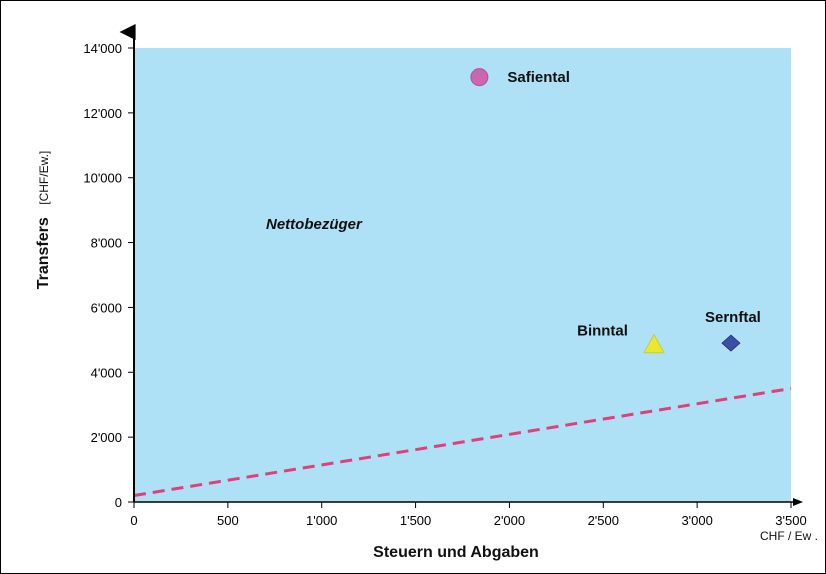 The width and height of the screenshot is (826, 574). What do you see at coordinates (118, 502) in the screenshot?
I see `y-tick-label: 0` at bounding box center [118, 502].